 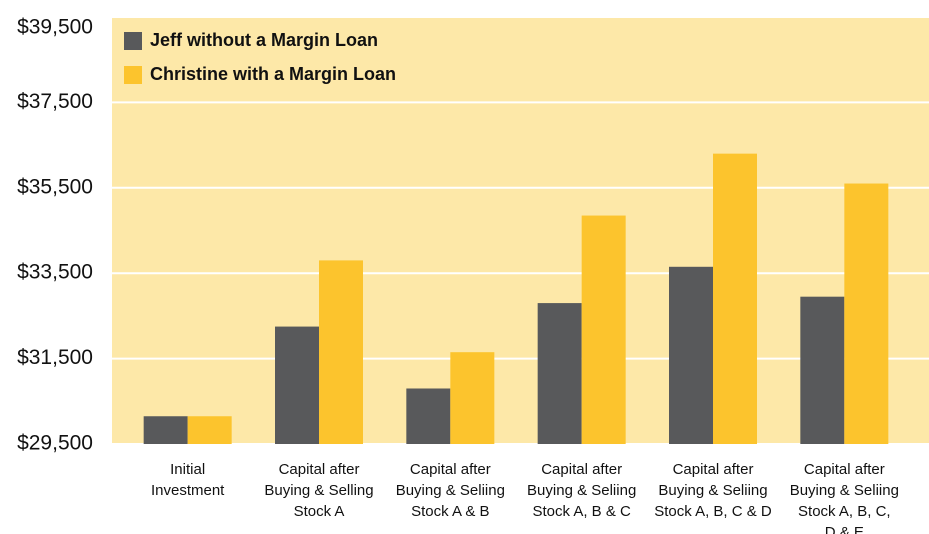 What do you see at coordinates (55, 443) in the screenshot?
I see `y-tick-label: $29,500` at bounding box center [55, 443].